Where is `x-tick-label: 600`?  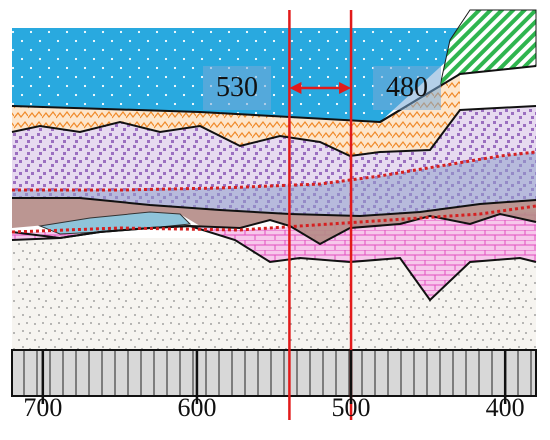 x-tick-label: 600 is located at coordinates (197, 407).